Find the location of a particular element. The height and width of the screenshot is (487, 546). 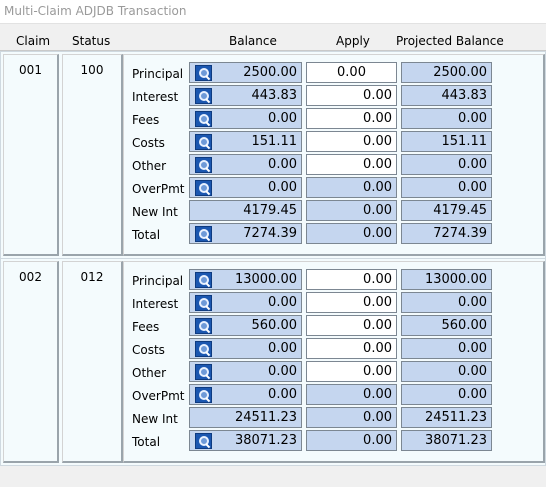

projected-balance-field-total: 38071.23 is located at coordinates (446, 440).